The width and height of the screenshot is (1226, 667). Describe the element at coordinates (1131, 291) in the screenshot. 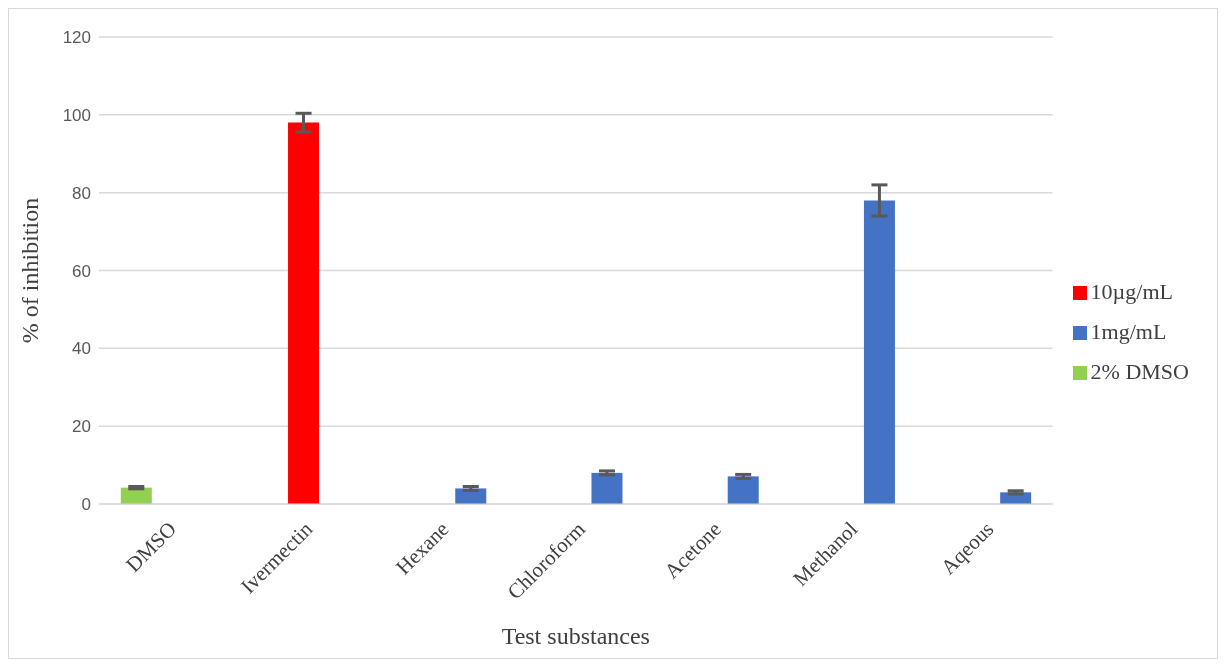

I see `legend-label: 10µg/mL` at that location.